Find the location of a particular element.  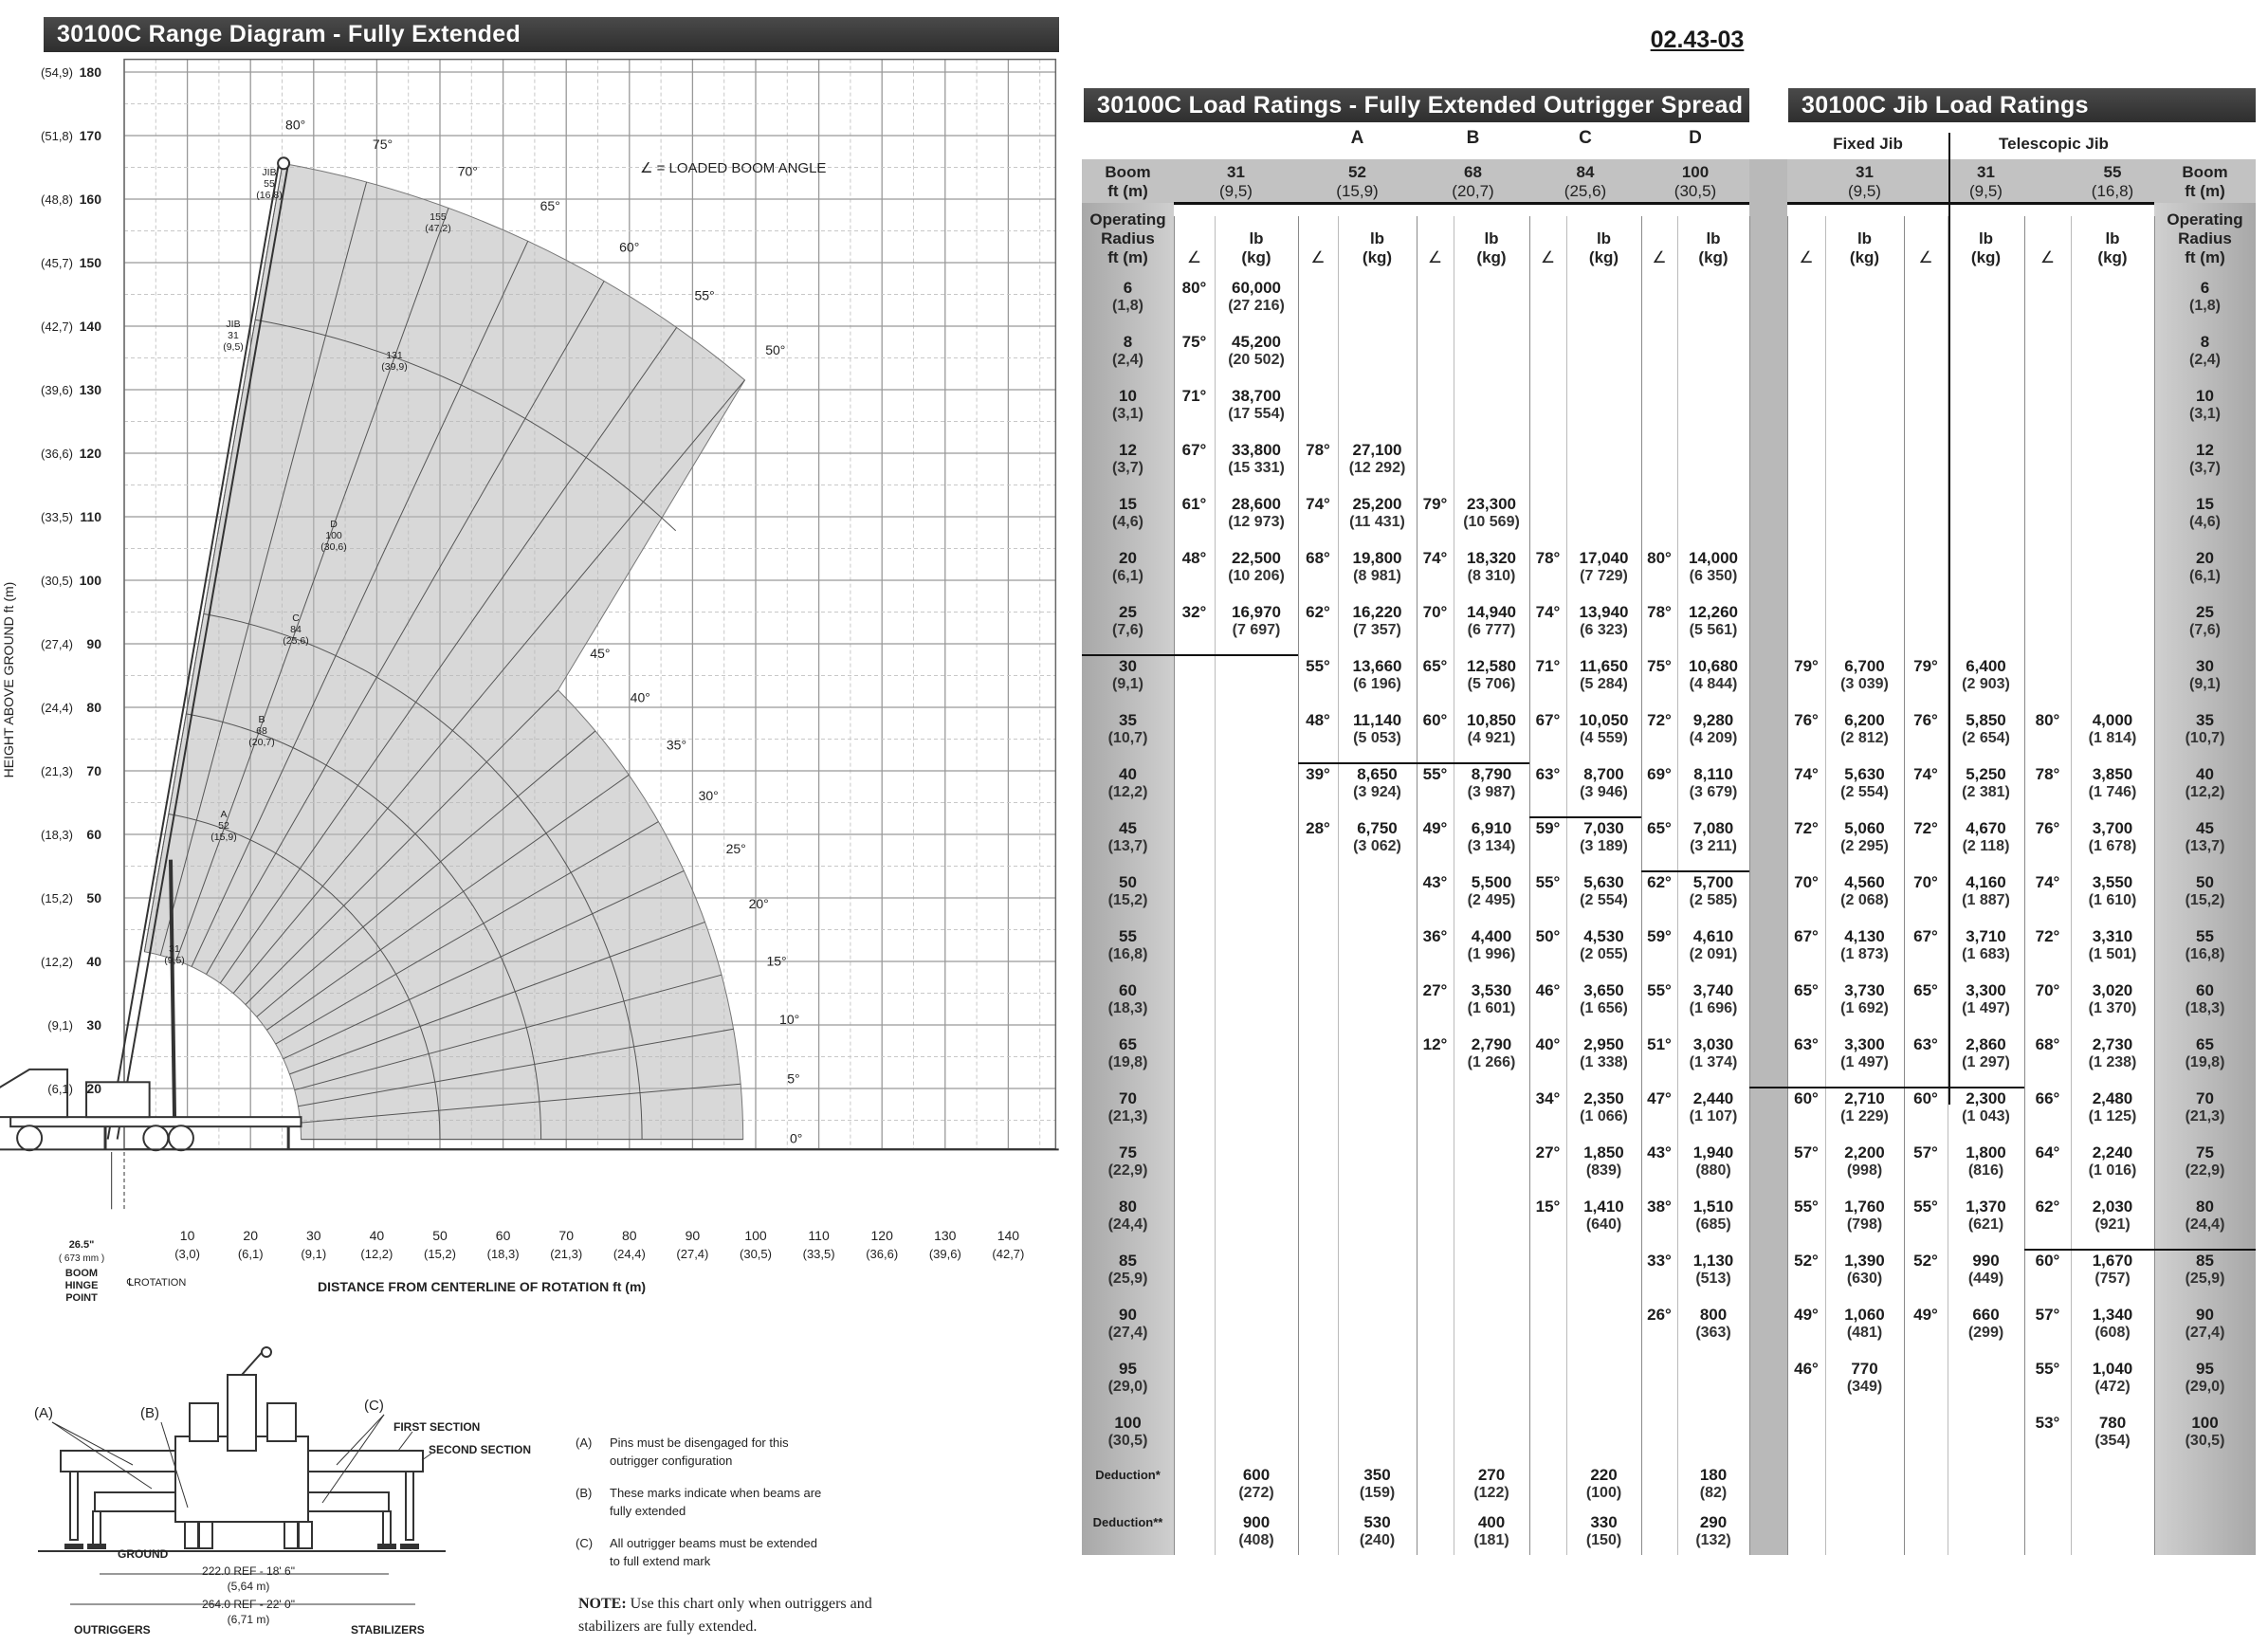

leg is located at coordinates (74, 1506).